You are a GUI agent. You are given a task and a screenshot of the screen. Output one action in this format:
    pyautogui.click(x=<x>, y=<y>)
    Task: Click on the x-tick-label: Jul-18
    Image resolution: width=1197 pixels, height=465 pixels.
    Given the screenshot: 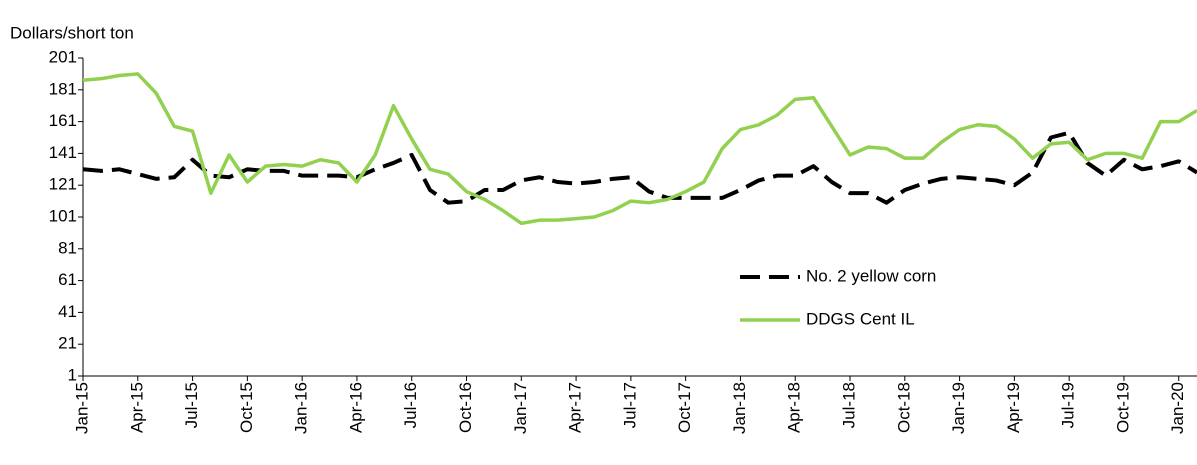 What is the action you would take?
    pyautogui.click(x=849, y=405)
    